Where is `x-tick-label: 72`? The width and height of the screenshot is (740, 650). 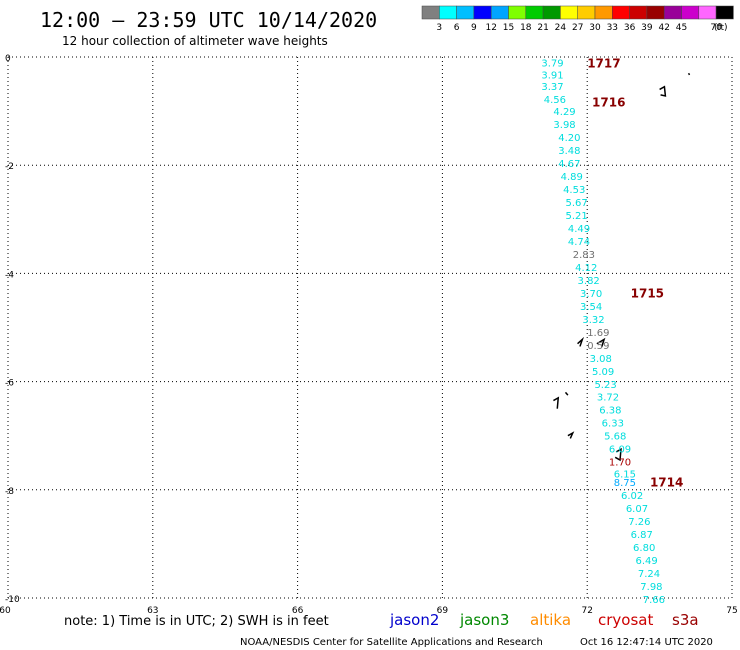 x-tick-label: 72 is located at coordinates (586, 611).